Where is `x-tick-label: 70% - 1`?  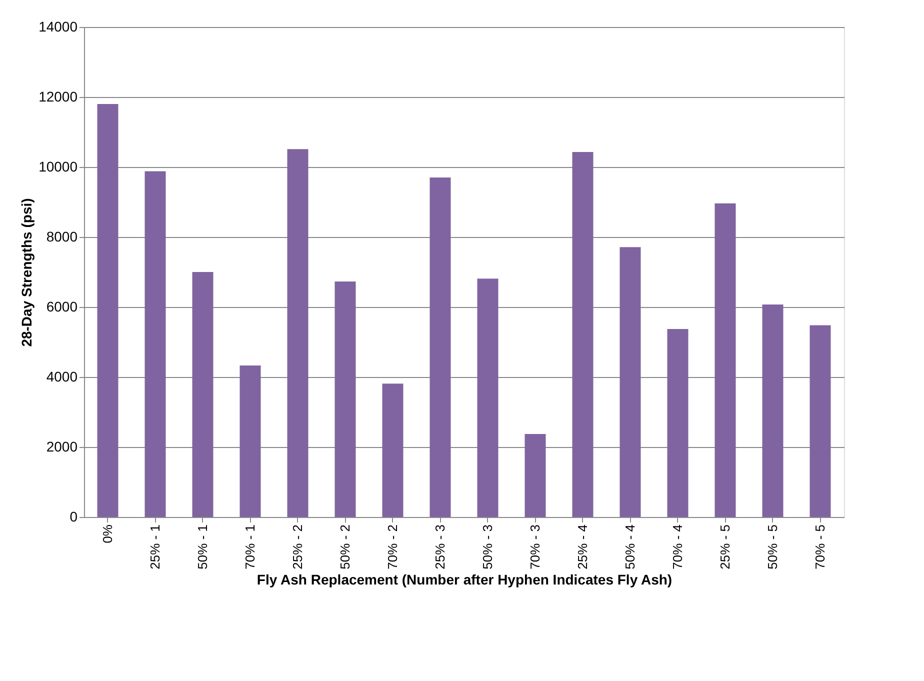
x-tick-label: 70% - 1 is located at coordinates (250, 547).